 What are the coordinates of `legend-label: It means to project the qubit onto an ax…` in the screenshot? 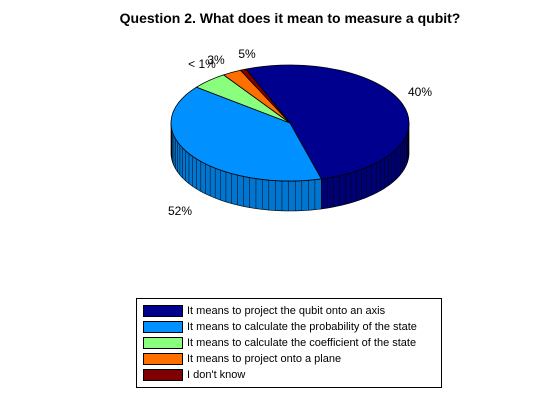 It's located at (286, 311).